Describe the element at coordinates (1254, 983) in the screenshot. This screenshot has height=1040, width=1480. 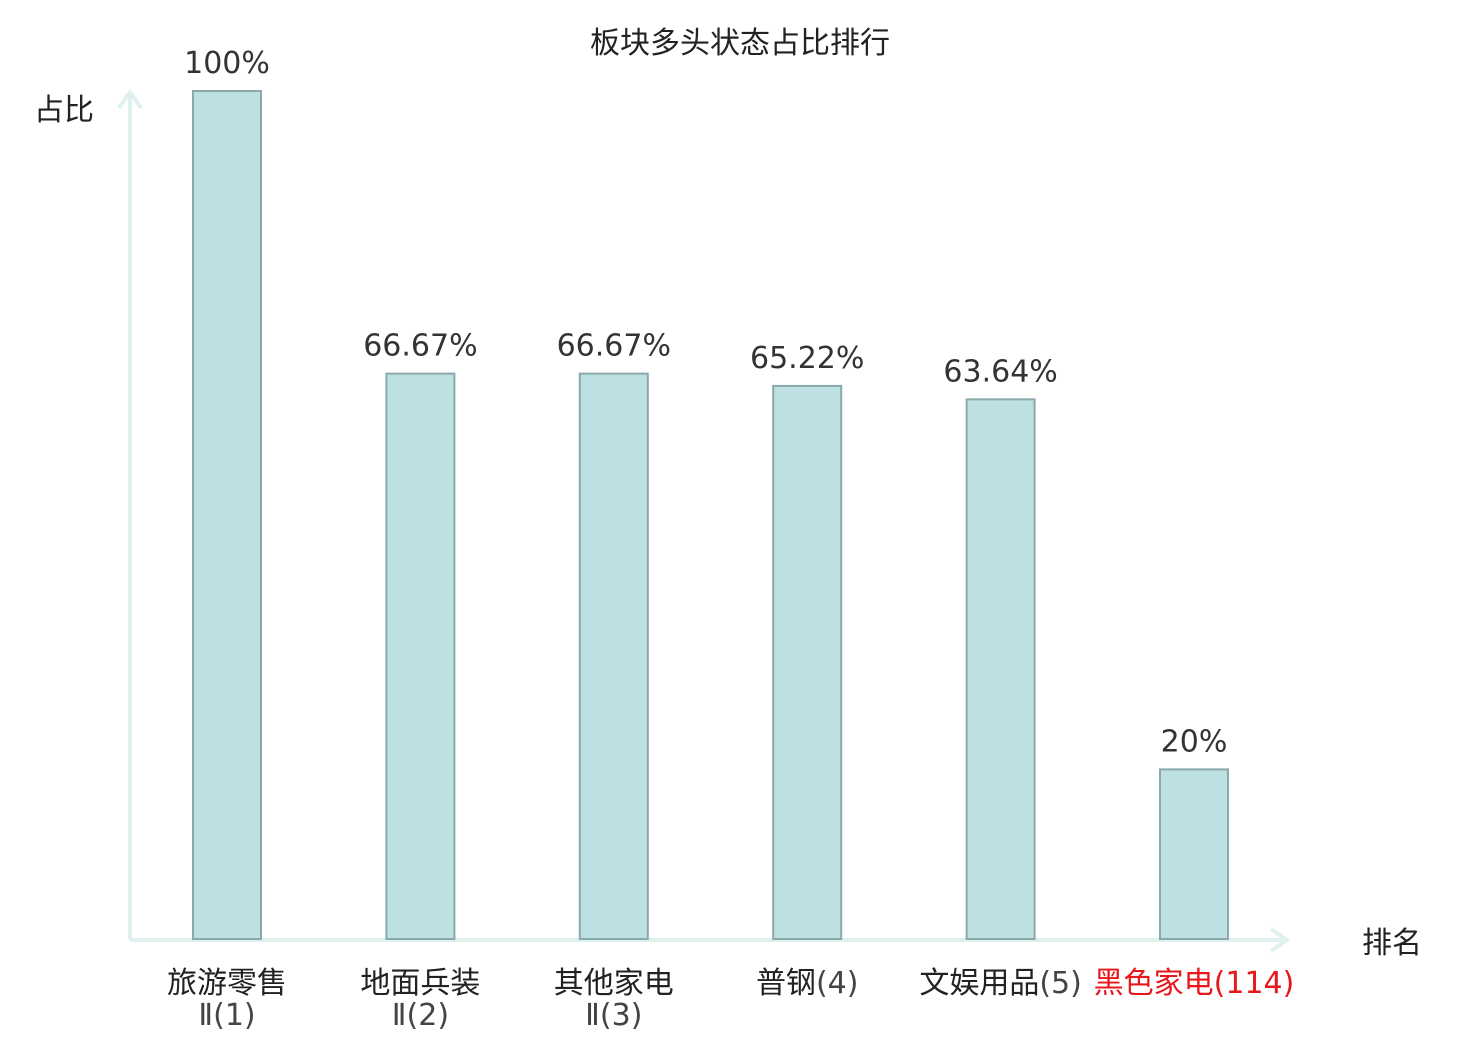
I see `x-tick-label-rank: (114)` at that location.